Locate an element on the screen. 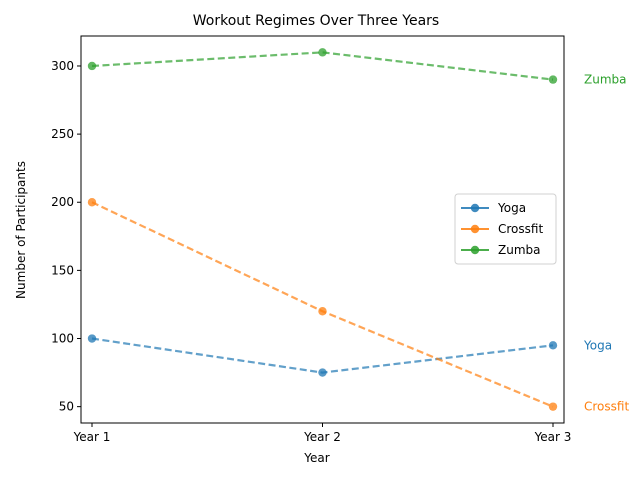  y-tick-label: 50 is located at coordinates (66, 407).